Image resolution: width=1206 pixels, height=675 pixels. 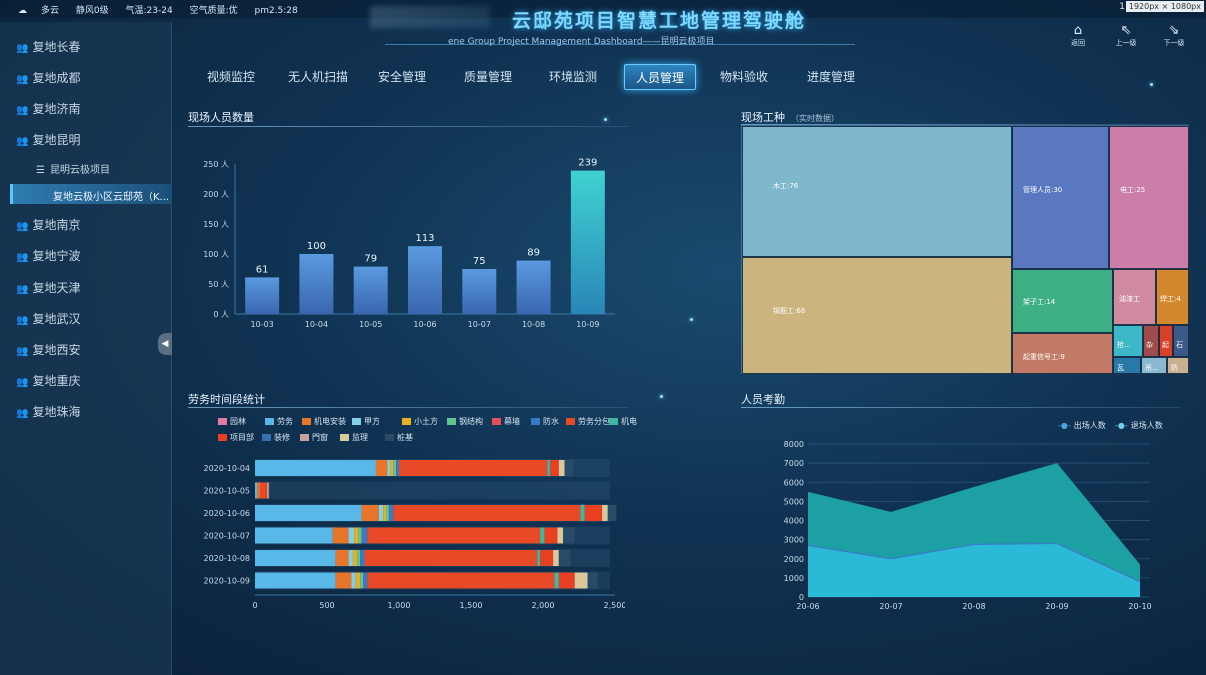 What do you see at coordinates (794, 559) in the screenshot?
I see `y-tick-label: 2000` at bounding box center [794, 559].